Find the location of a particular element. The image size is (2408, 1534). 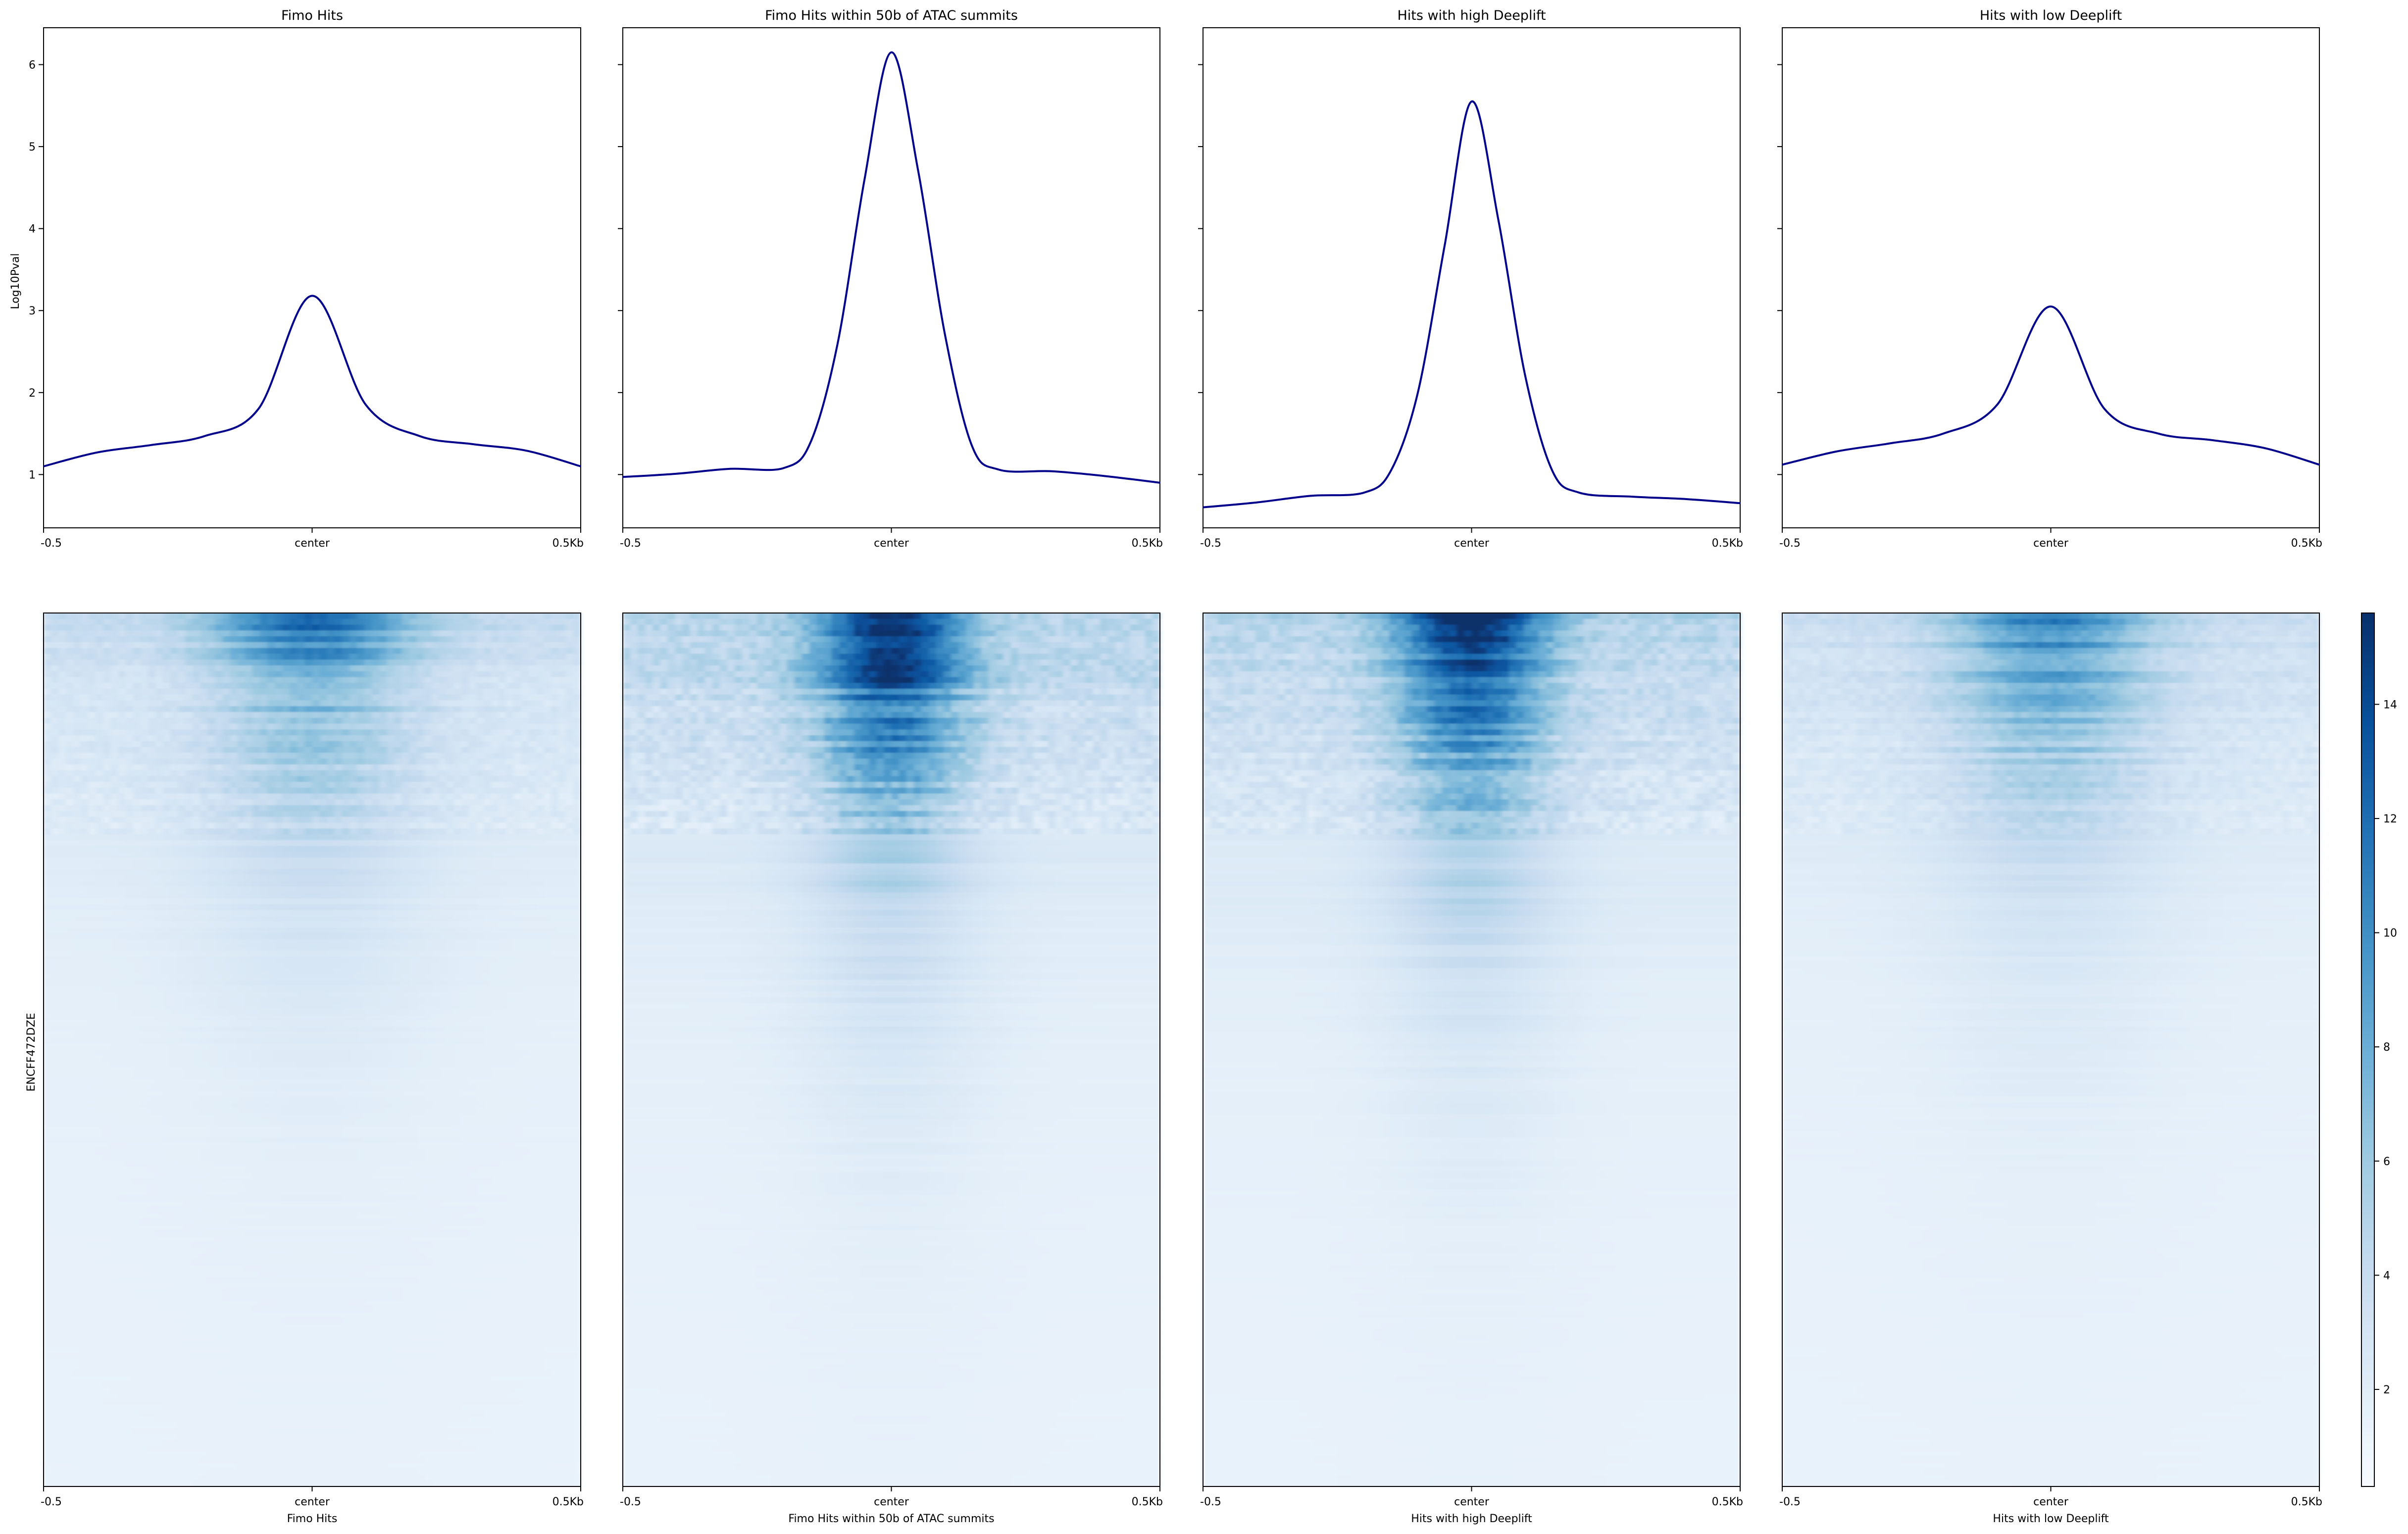

y-tick-label: 5 is located at coordinates (32, 147).